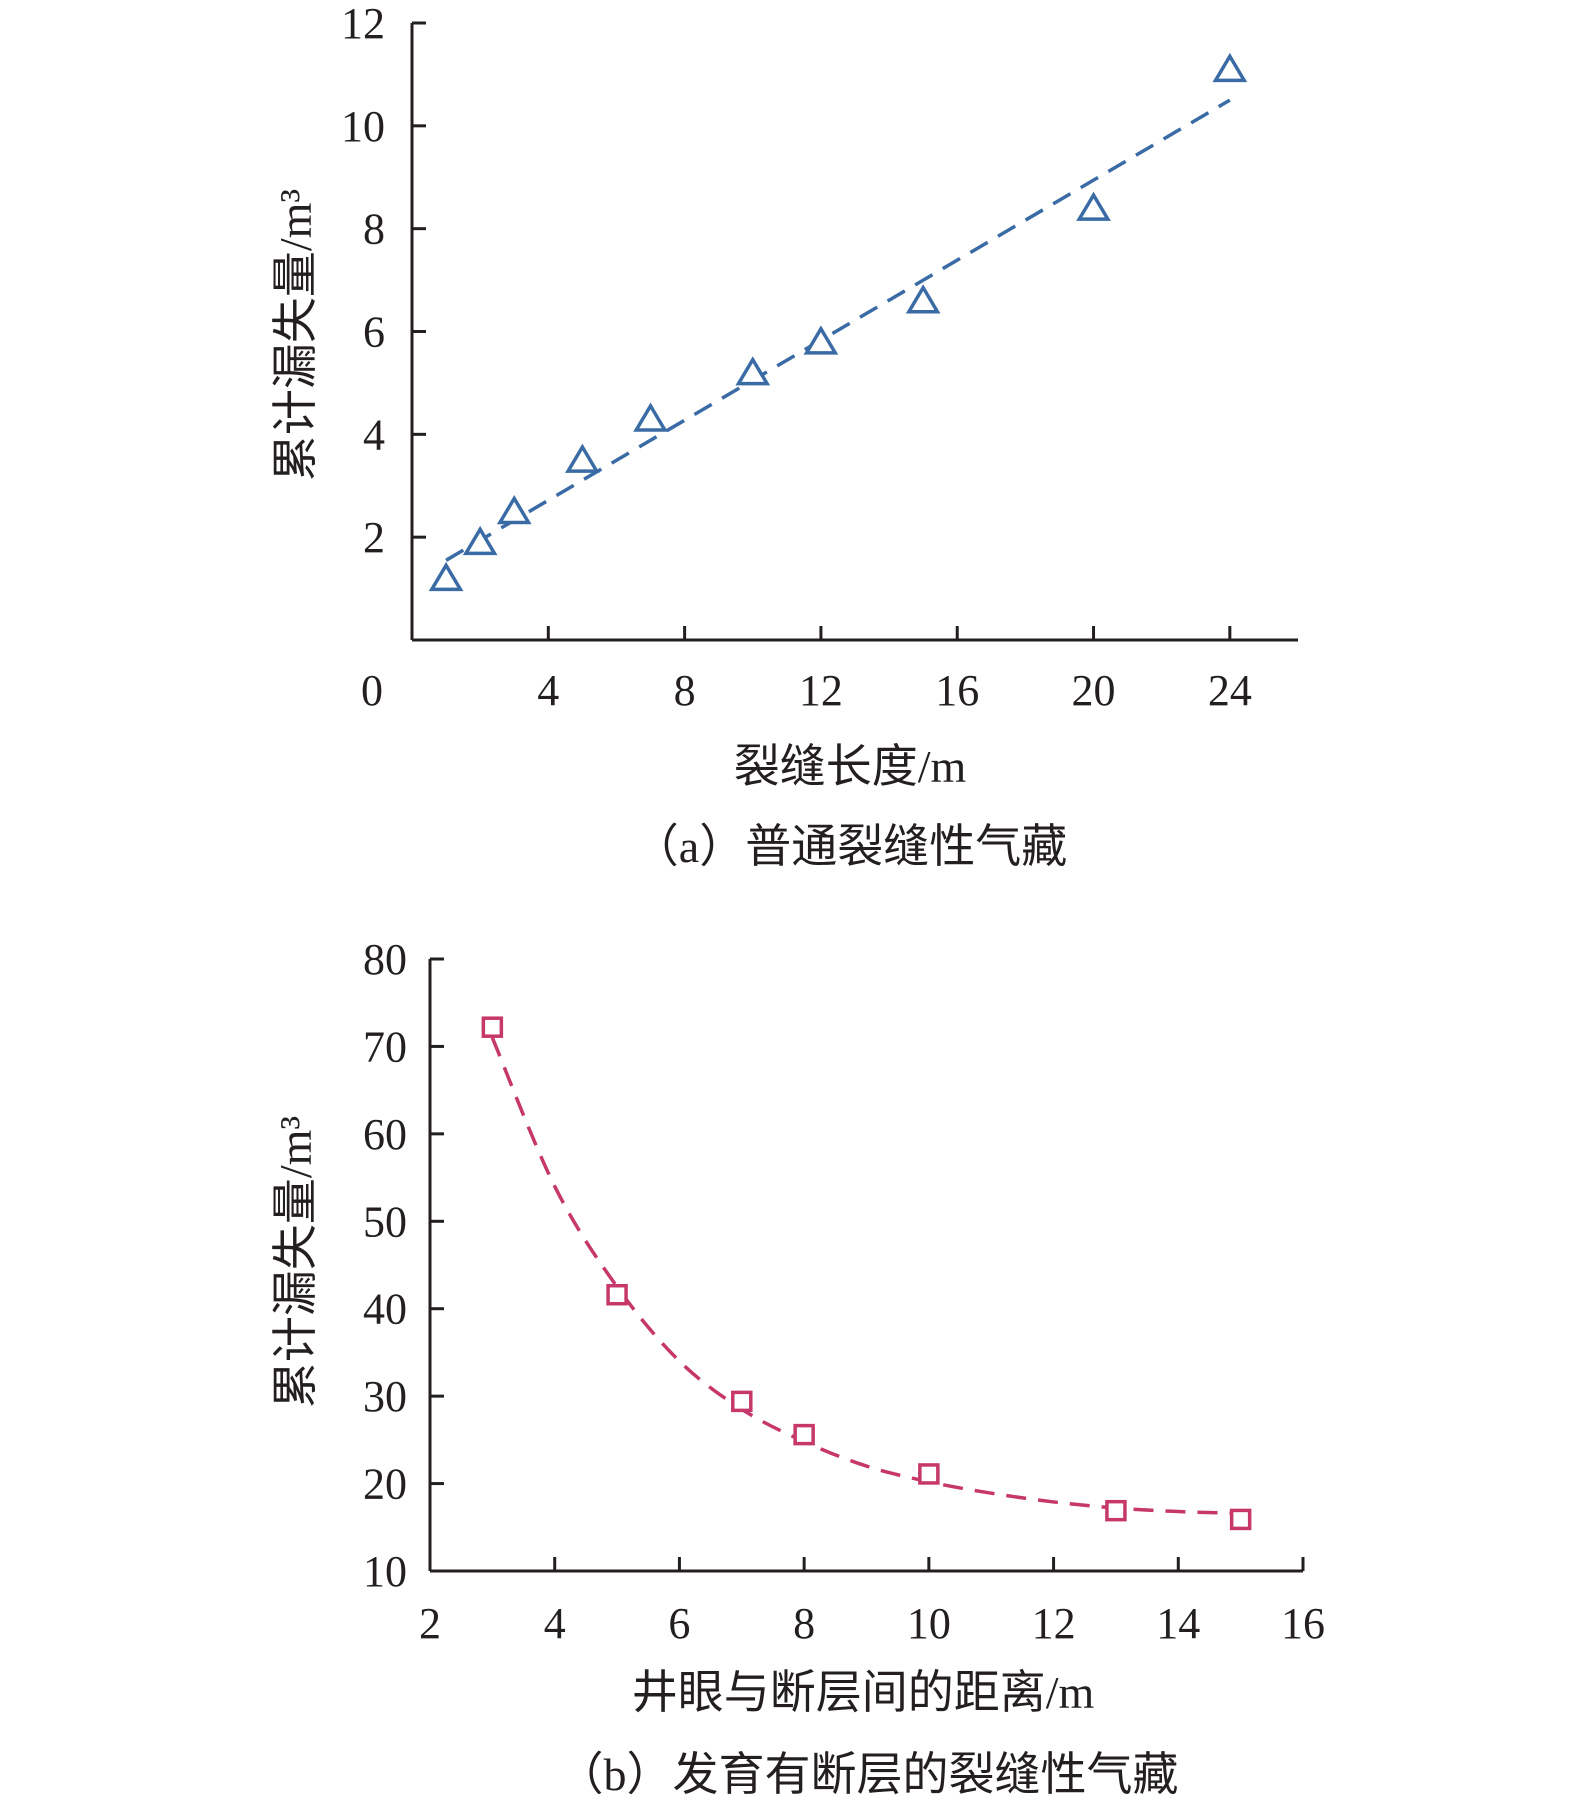 The image size is (1575, 1804). I want to click on x-tick-label: 20, so click(1094, 690).